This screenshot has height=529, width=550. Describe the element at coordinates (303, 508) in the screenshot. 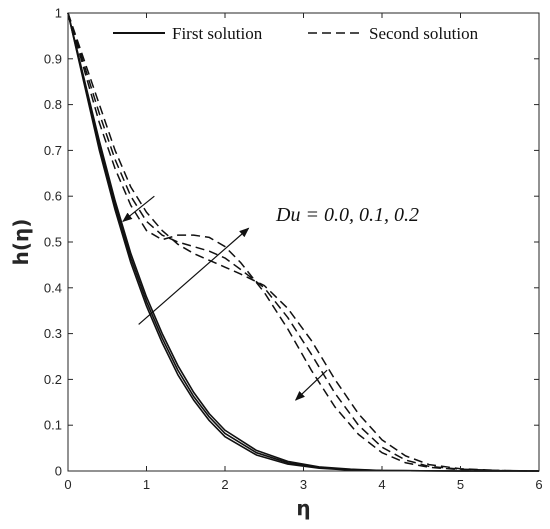

I see `x-axis-label: η` at that location.